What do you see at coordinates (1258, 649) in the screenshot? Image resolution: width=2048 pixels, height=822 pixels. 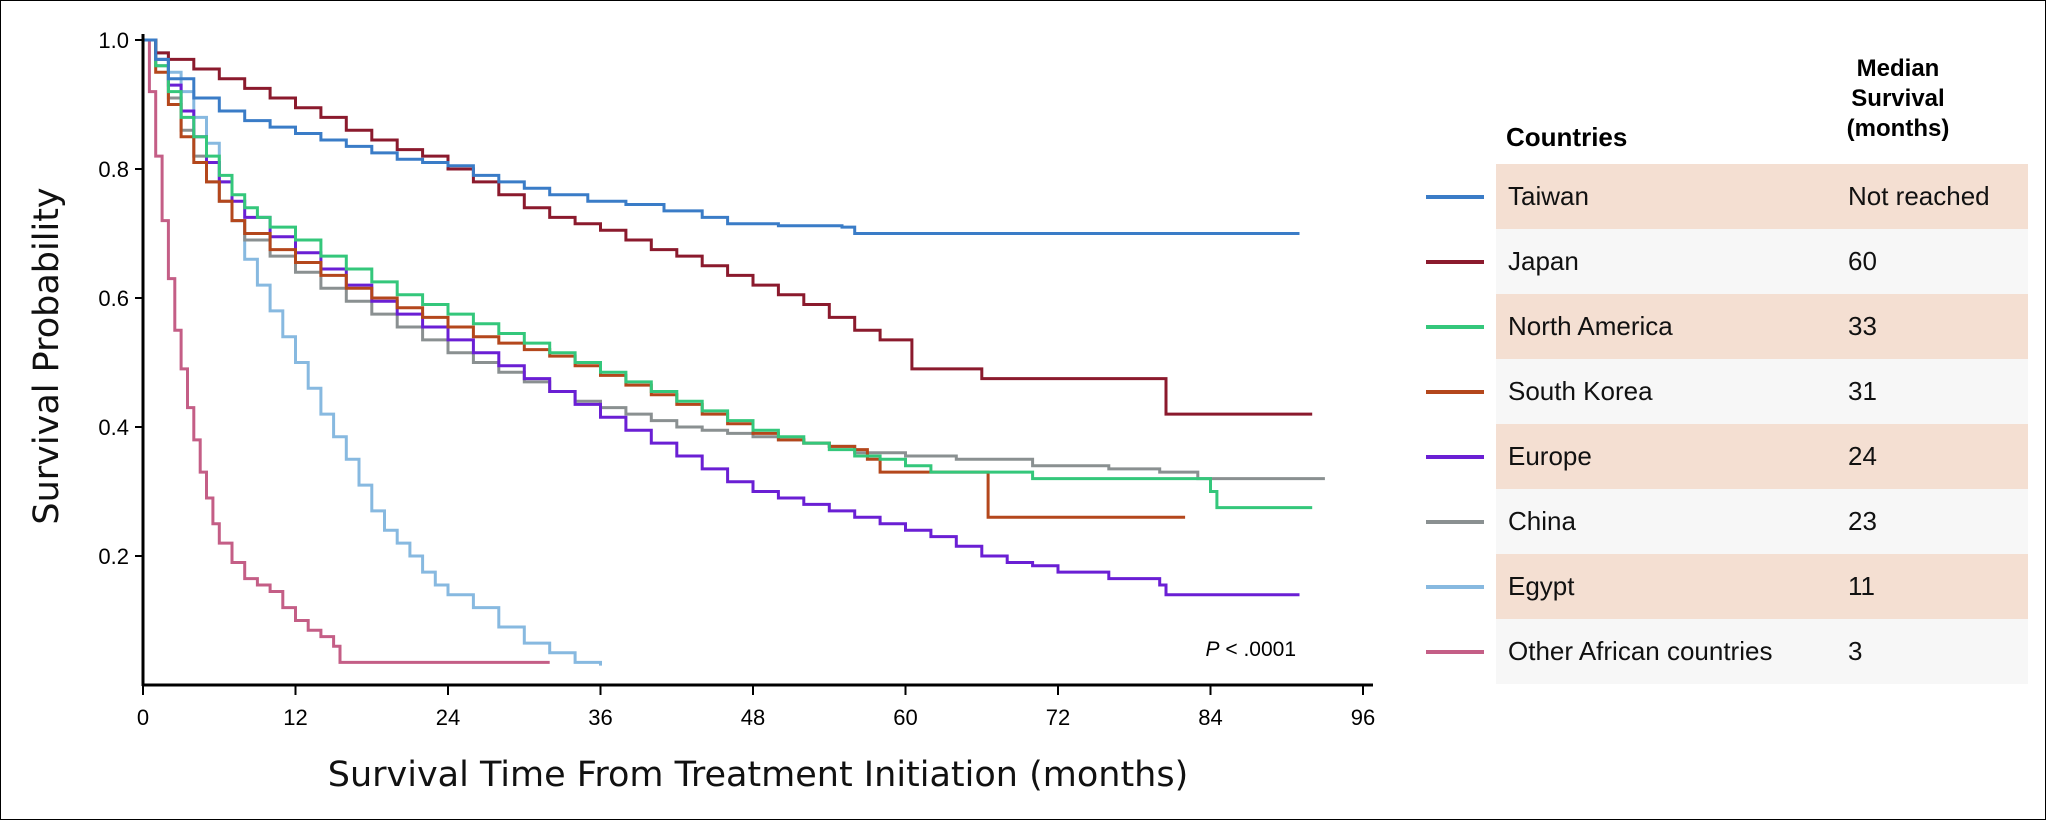 I see `p-value-text: < .0001` at bounding box center [1258, 649].